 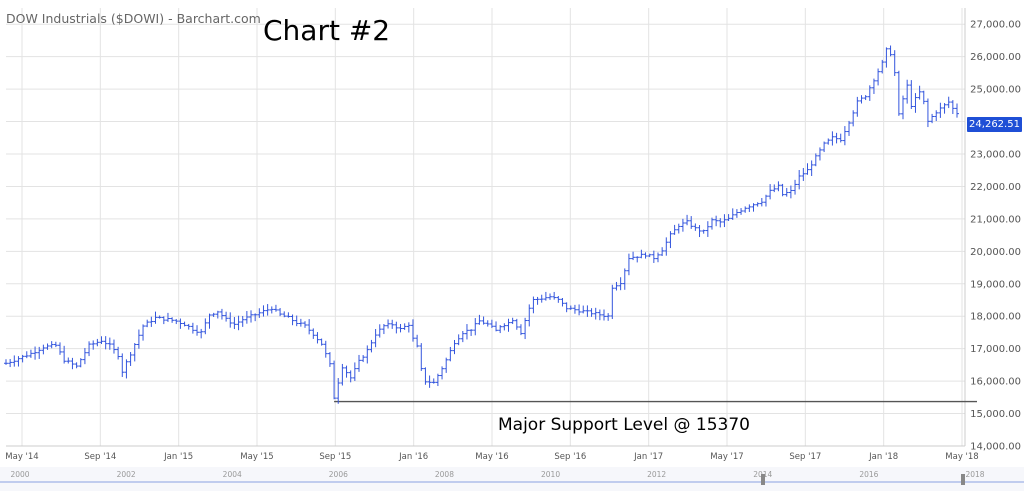 What do you see at coordinates (994, 124) in the screenshot?
I see `last-price-tag: 24,262.51` at bounding box center [994, 124].